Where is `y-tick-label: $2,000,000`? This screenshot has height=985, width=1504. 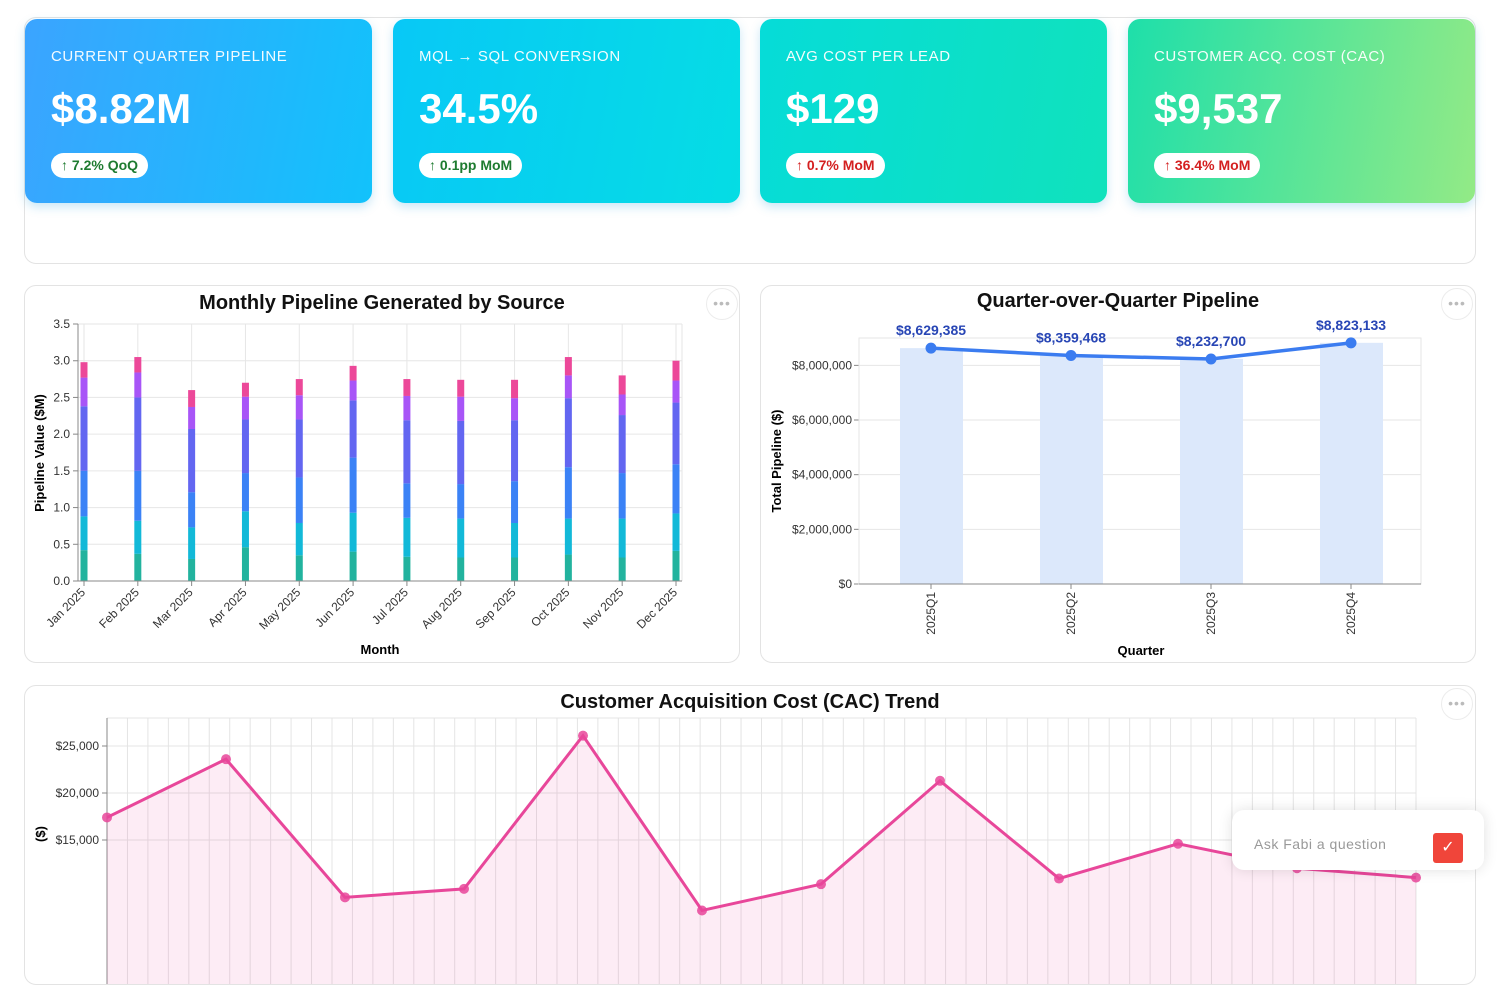
y-tick-label: $2,000,000 is located at coordinates (822, 529).